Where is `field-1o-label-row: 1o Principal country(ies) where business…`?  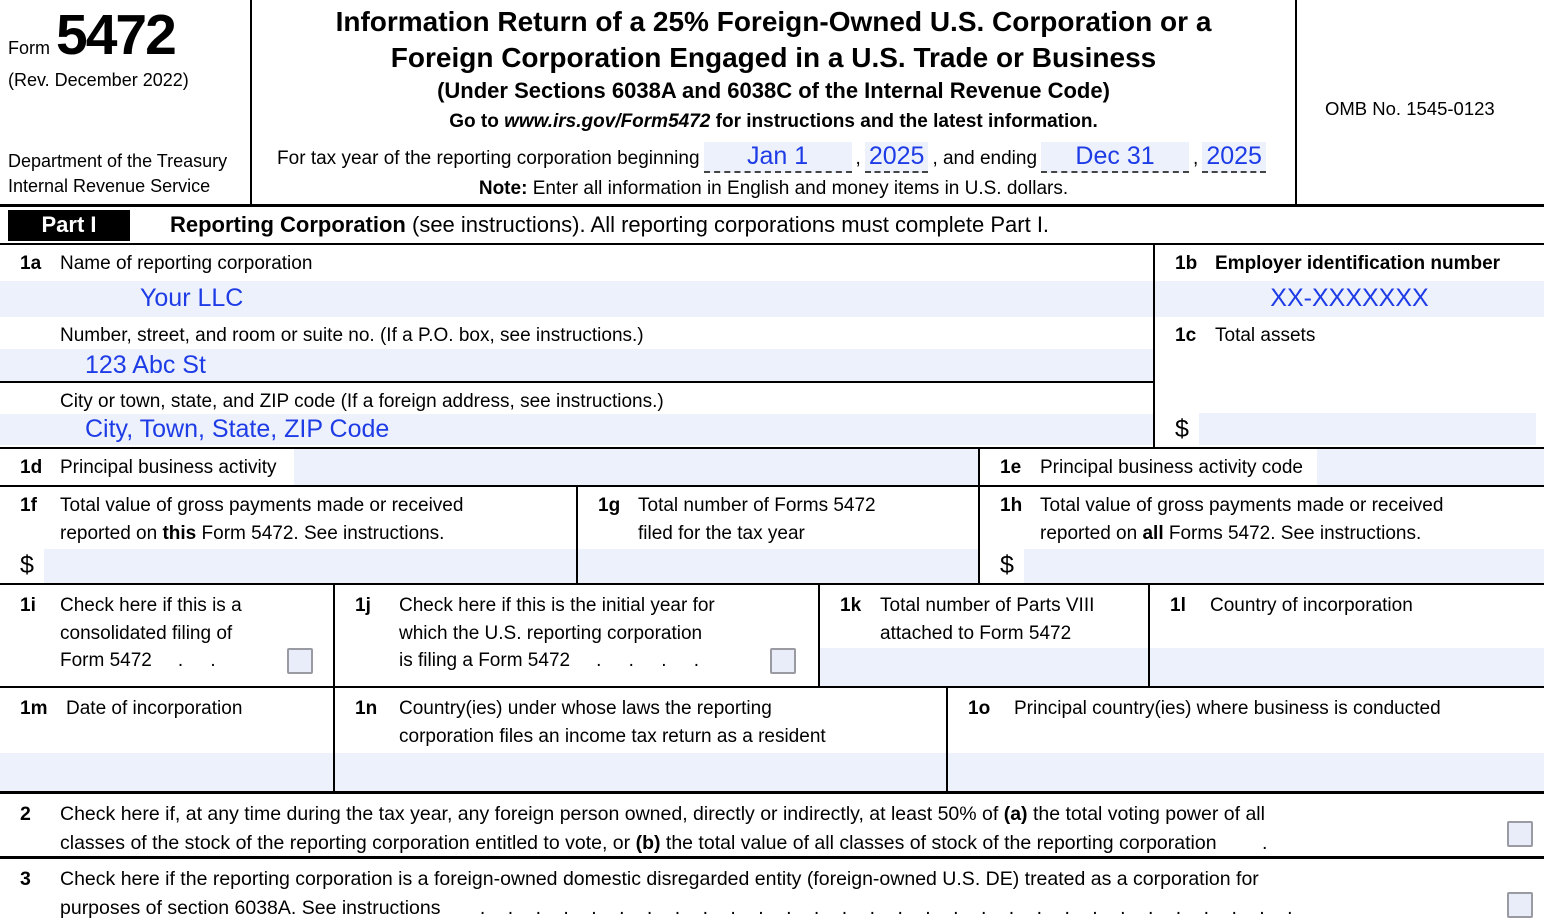
field-1o-label-row: 1o Principal country(ies) where business… is located at coordinates (1246, 705).